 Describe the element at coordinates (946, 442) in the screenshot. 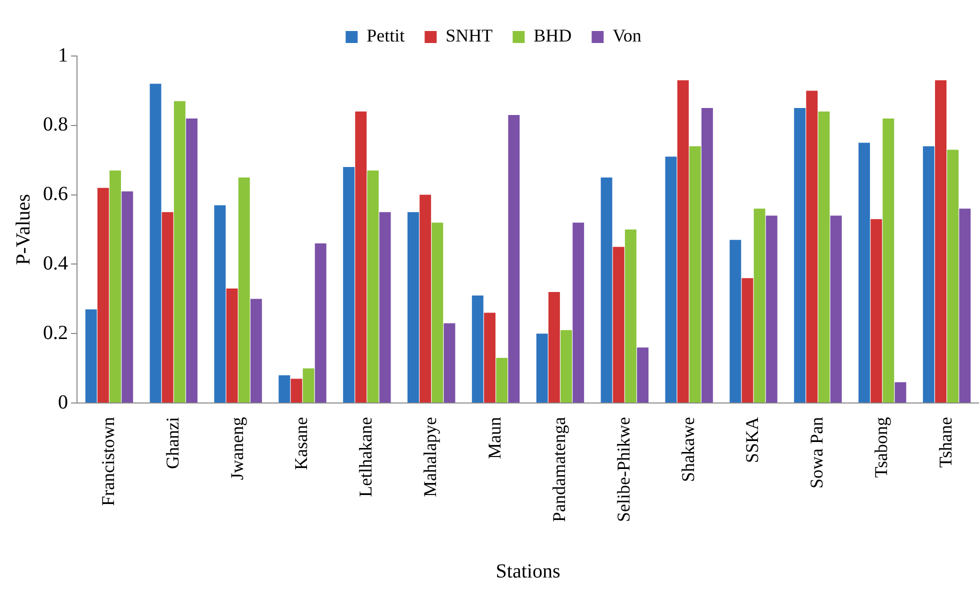

I see `x-tick-label: Tshane` at that location.